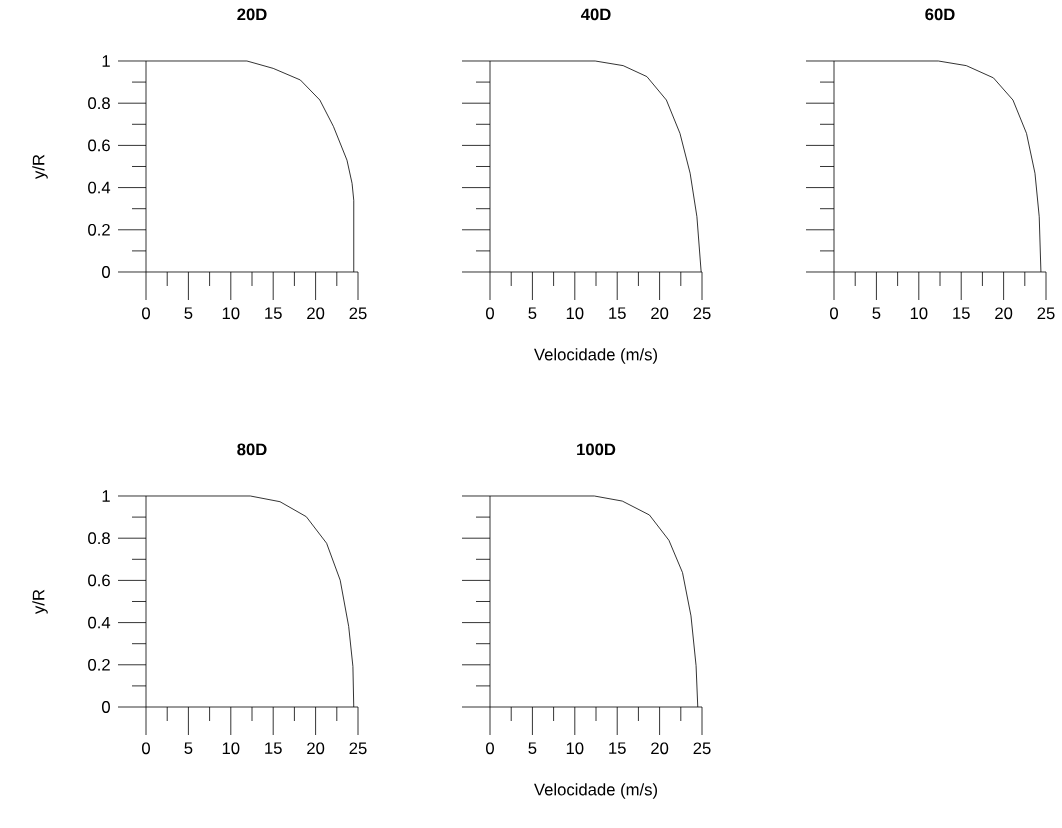  I want to click on chart-title: 80D, so click(252, 449).